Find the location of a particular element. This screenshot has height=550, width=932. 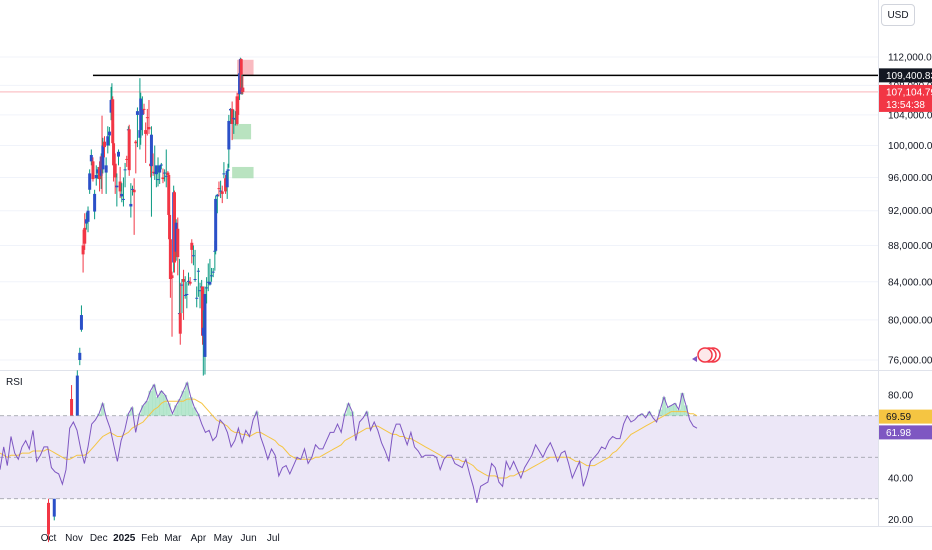

currency-button: USD is located at coordinates (898, 15).